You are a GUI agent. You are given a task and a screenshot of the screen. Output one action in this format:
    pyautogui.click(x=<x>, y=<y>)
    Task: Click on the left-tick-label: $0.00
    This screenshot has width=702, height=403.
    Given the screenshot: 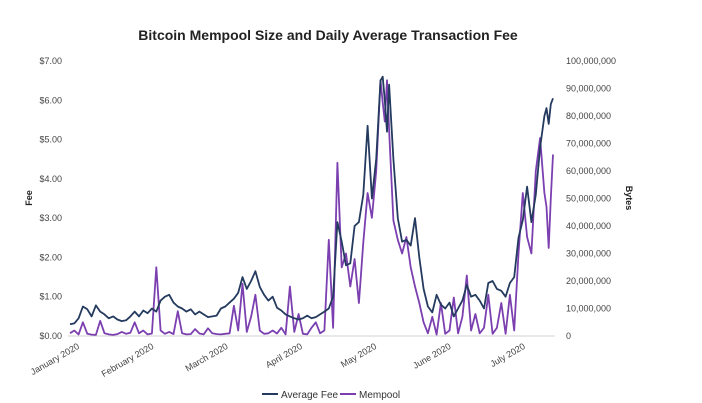 What is the action you would take?
    pyautogui.click(x=50, y=336)
    